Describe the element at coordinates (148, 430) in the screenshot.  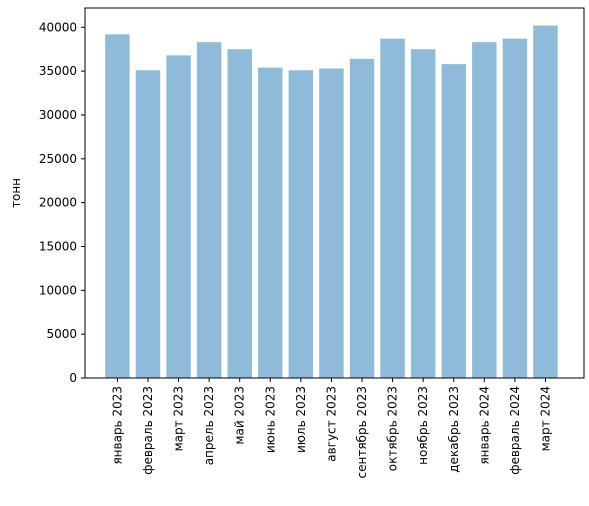
I see `x-tick-label: февраль 2023` at that location.